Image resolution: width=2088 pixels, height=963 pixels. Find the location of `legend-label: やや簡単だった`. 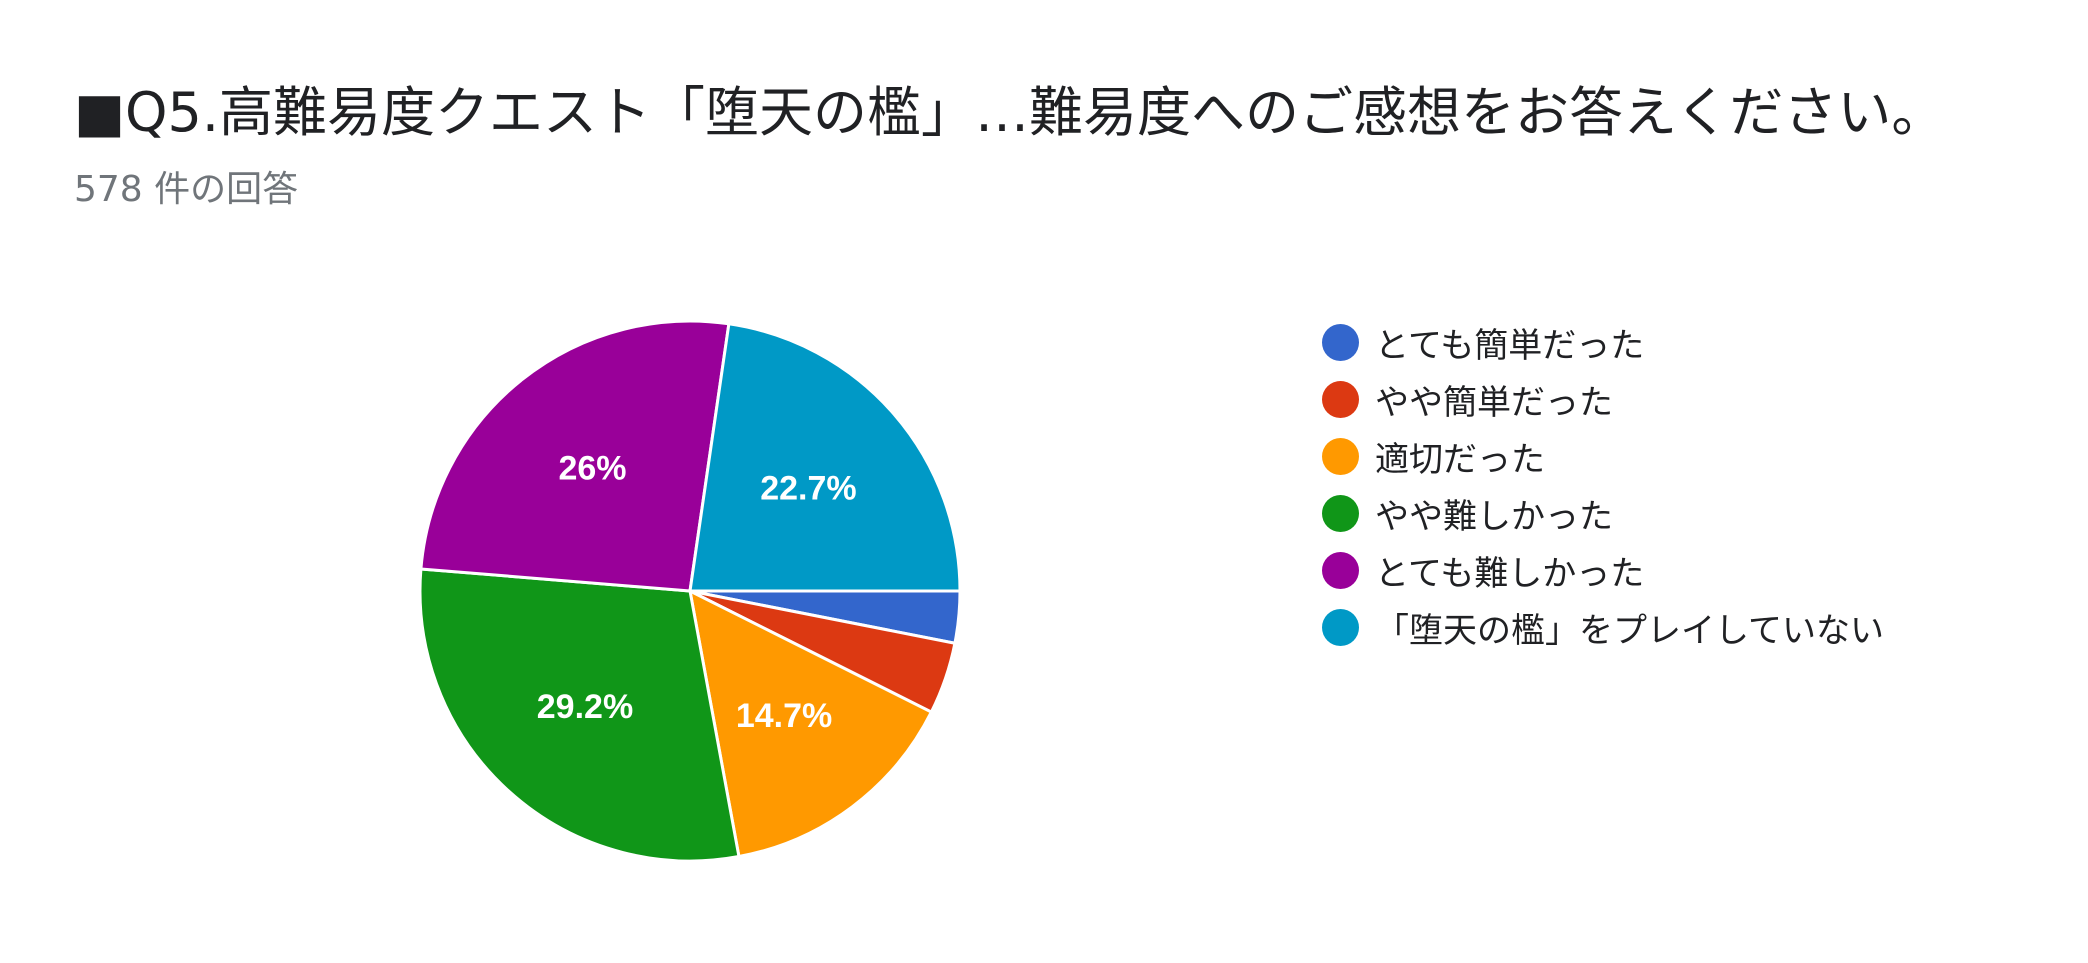

legend-label: やや簡単だった is located at coordinates (1494, 403).